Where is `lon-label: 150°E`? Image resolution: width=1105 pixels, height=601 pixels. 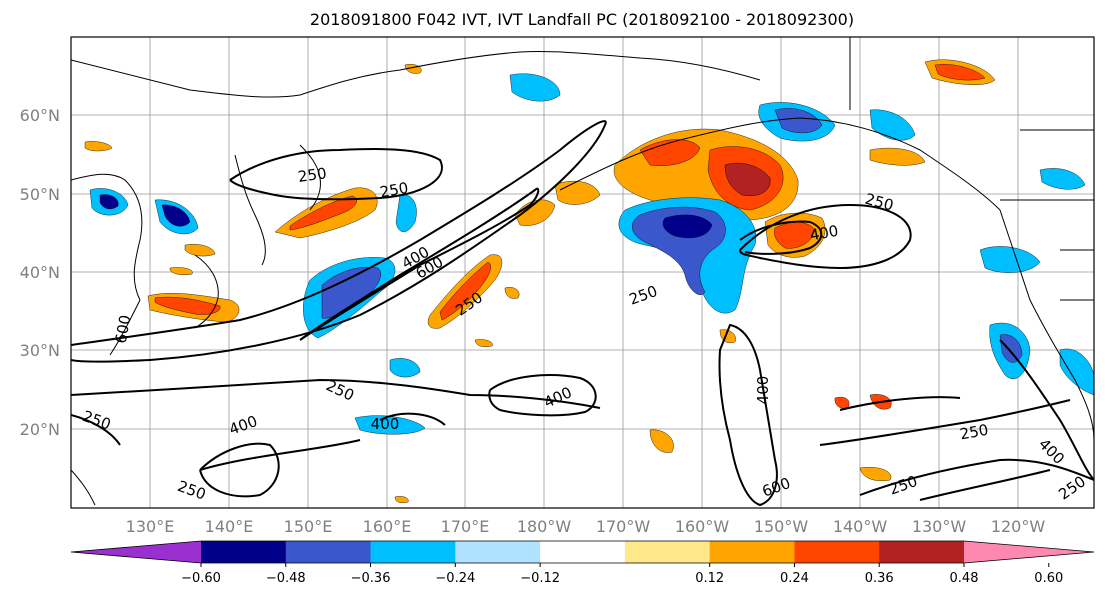
lon-label: 150°E is located at coordinates (308, 526).